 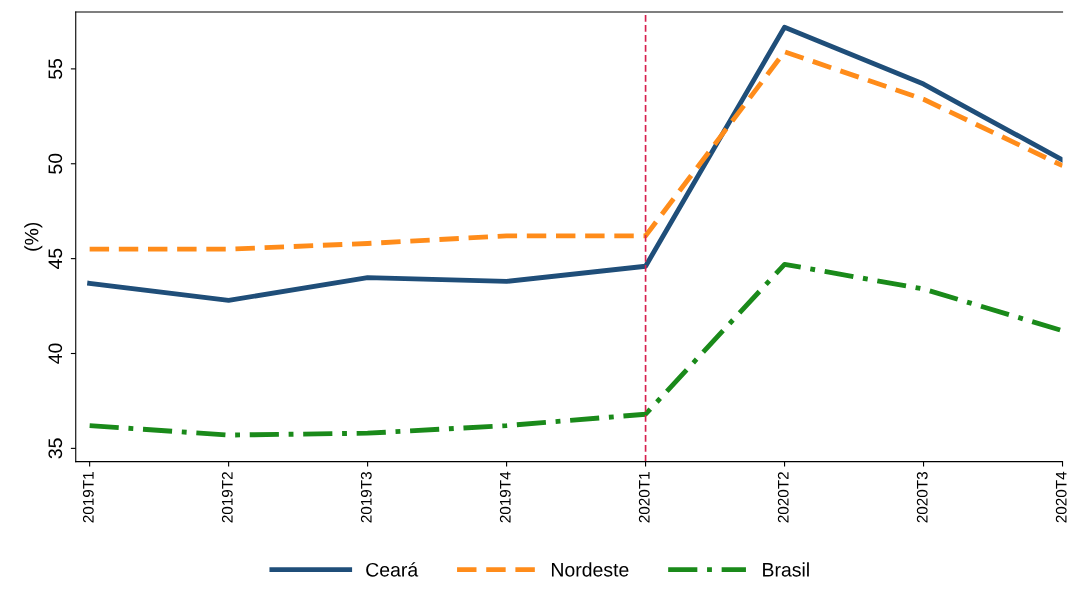 I want to click on y-axis-title: (%), so click(x=33, y=236).